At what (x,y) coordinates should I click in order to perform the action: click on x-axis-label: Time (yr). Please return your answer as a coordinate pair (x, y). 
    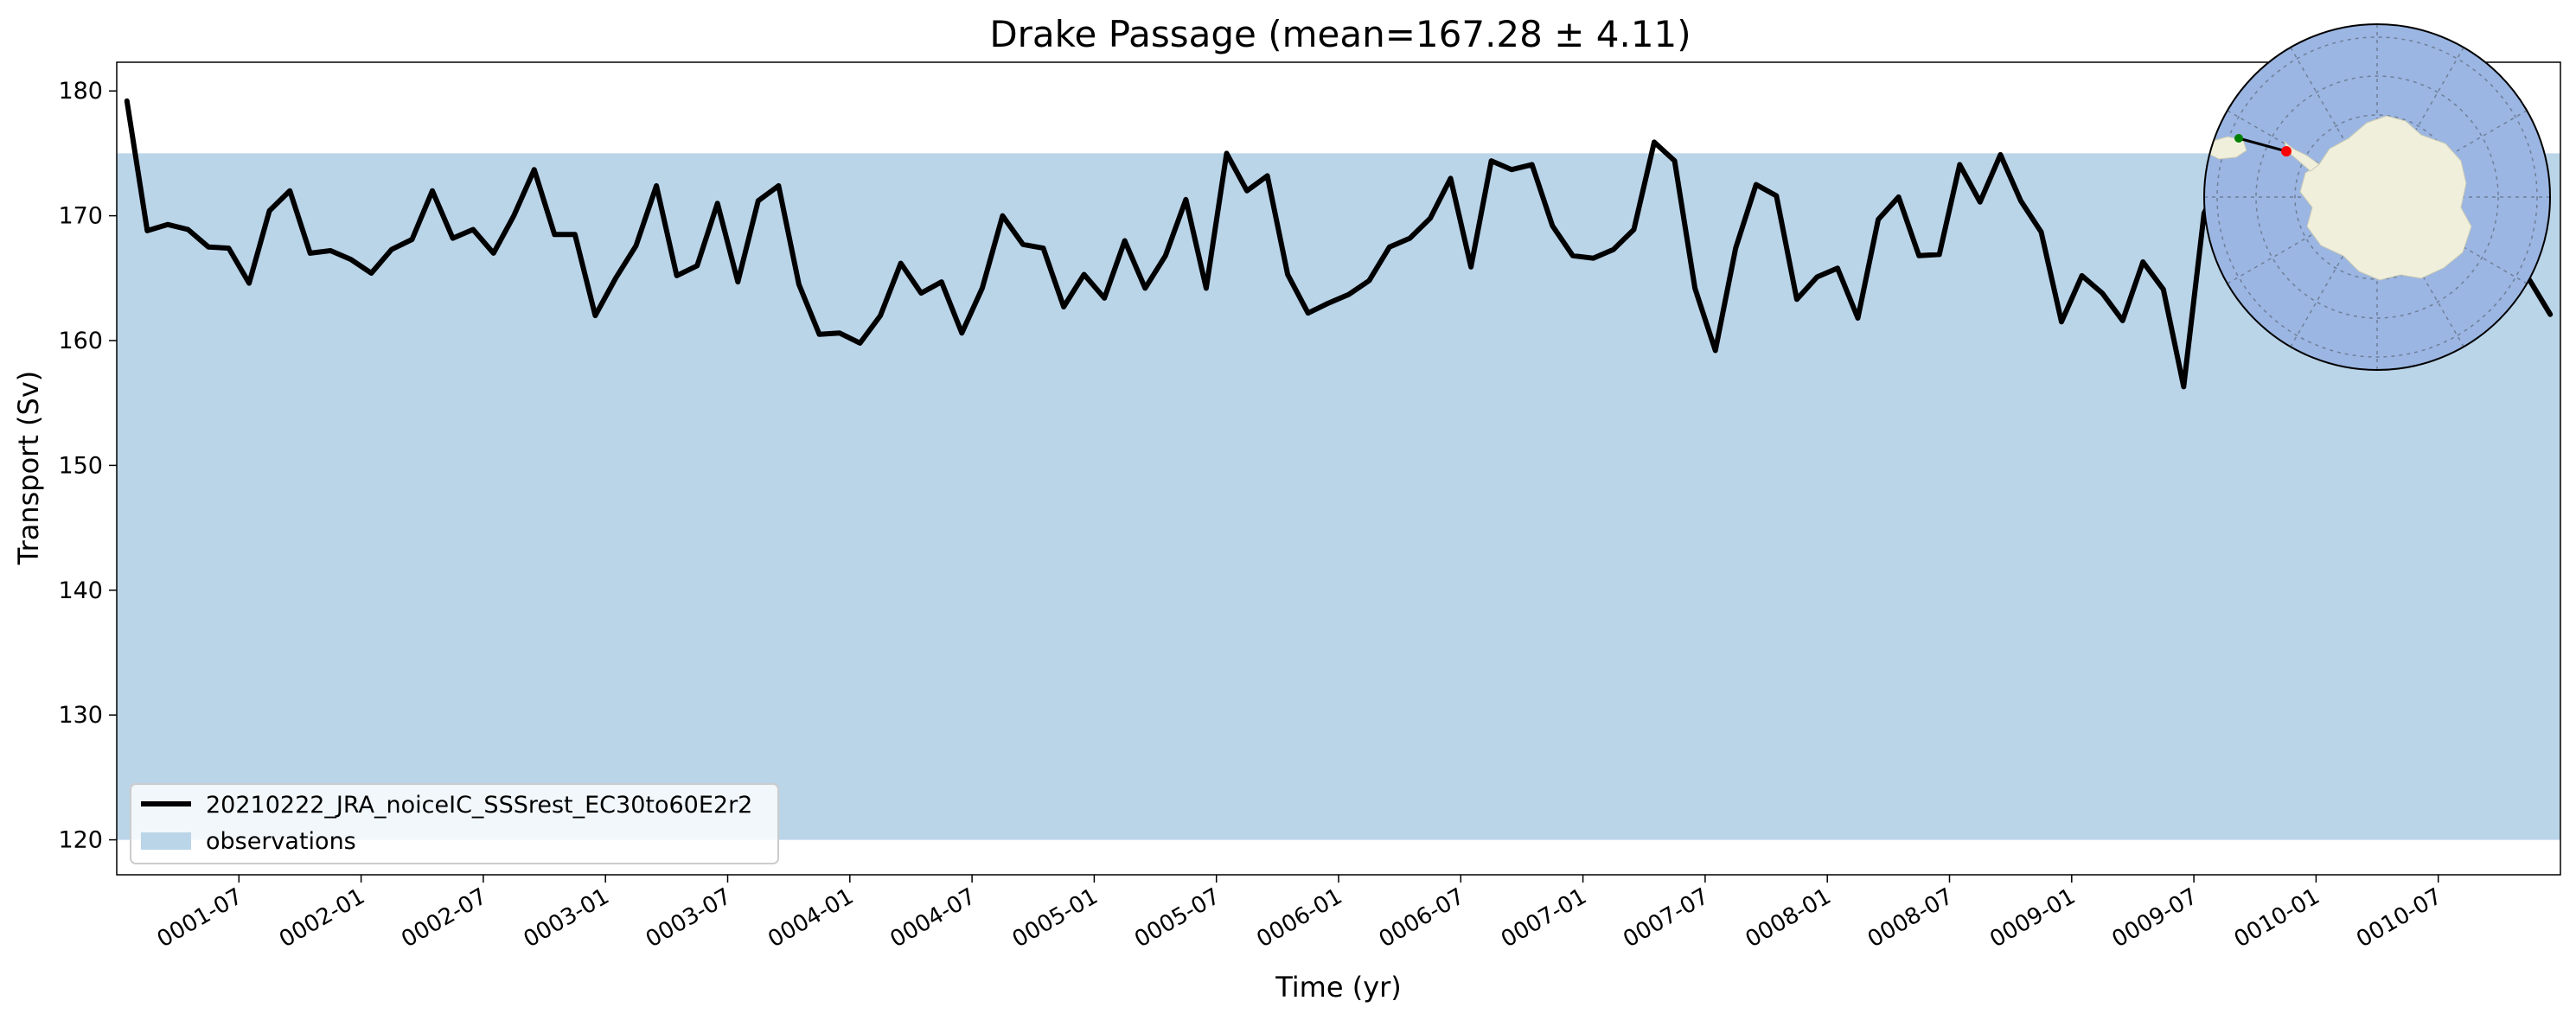
    Looking at the image, I should click on (1338, 988).